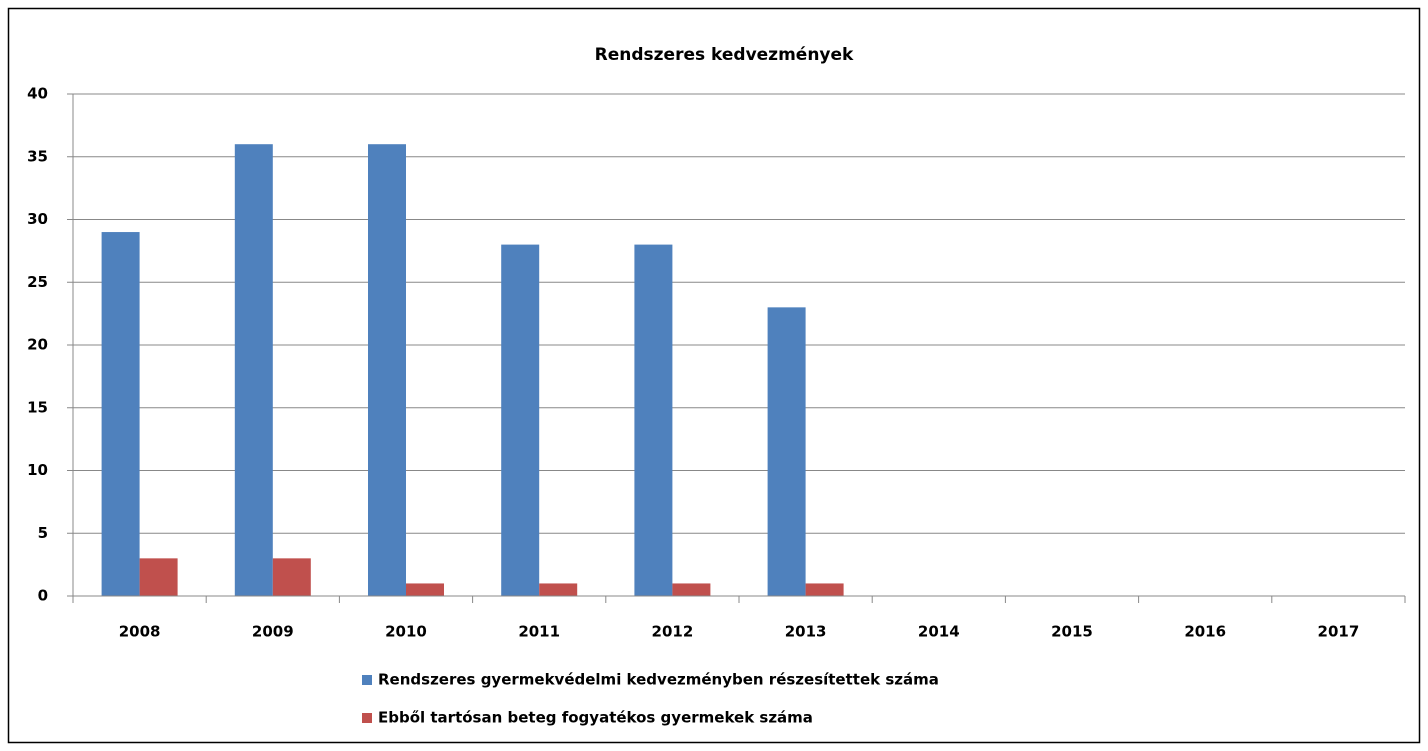 The image size is (1428, 751). What do you see at coordinates (1072, 632) in the screenshot?
I see `x-tick-label: 2015` at bounding box center [1072, 632].